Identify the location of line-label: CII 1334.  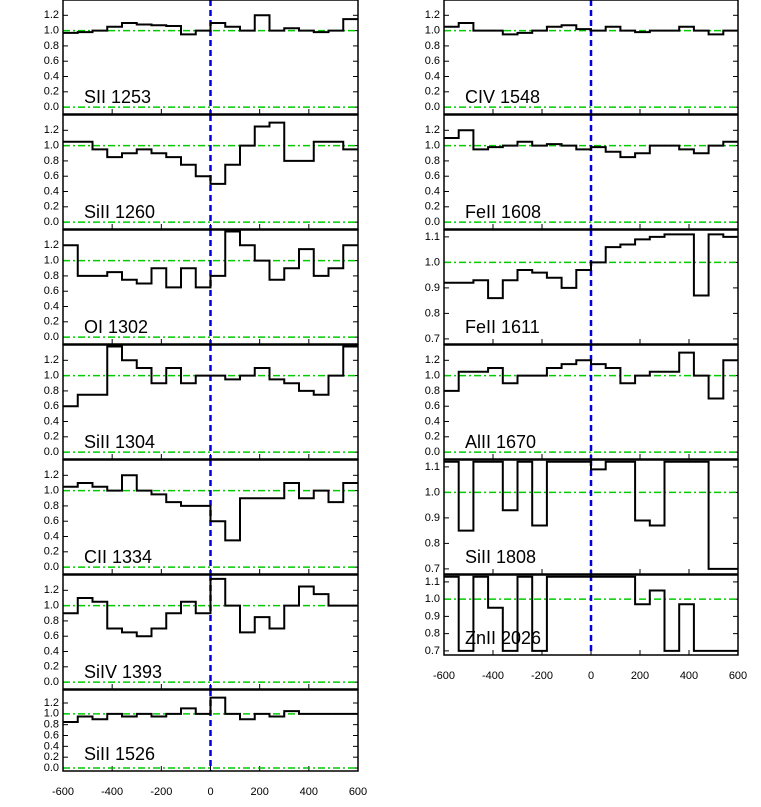
(118, 557).